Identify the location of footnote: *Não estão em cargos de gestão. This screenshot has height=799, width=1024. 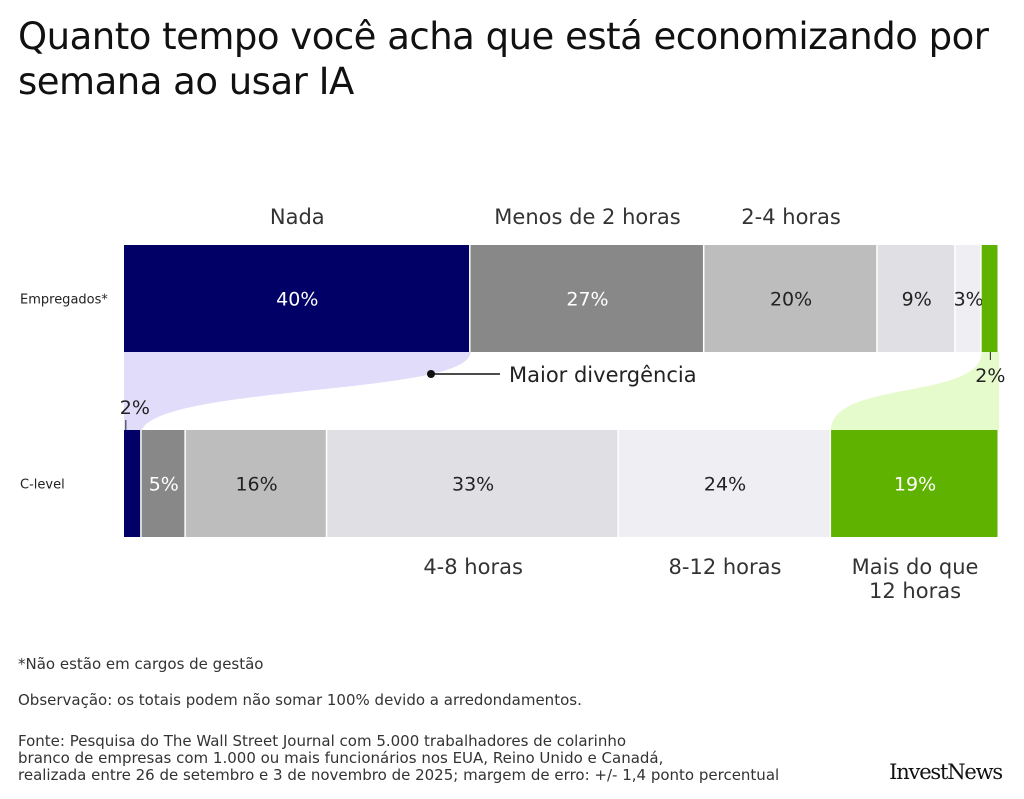
(141, 664).